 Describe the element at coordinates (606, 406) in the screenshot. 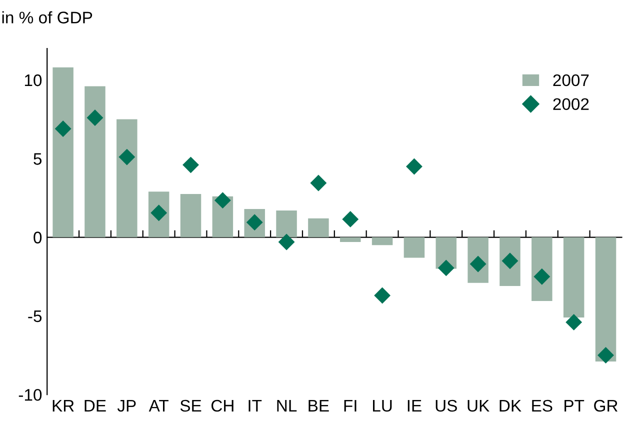

I see `x-tick-label: GR` at that location.